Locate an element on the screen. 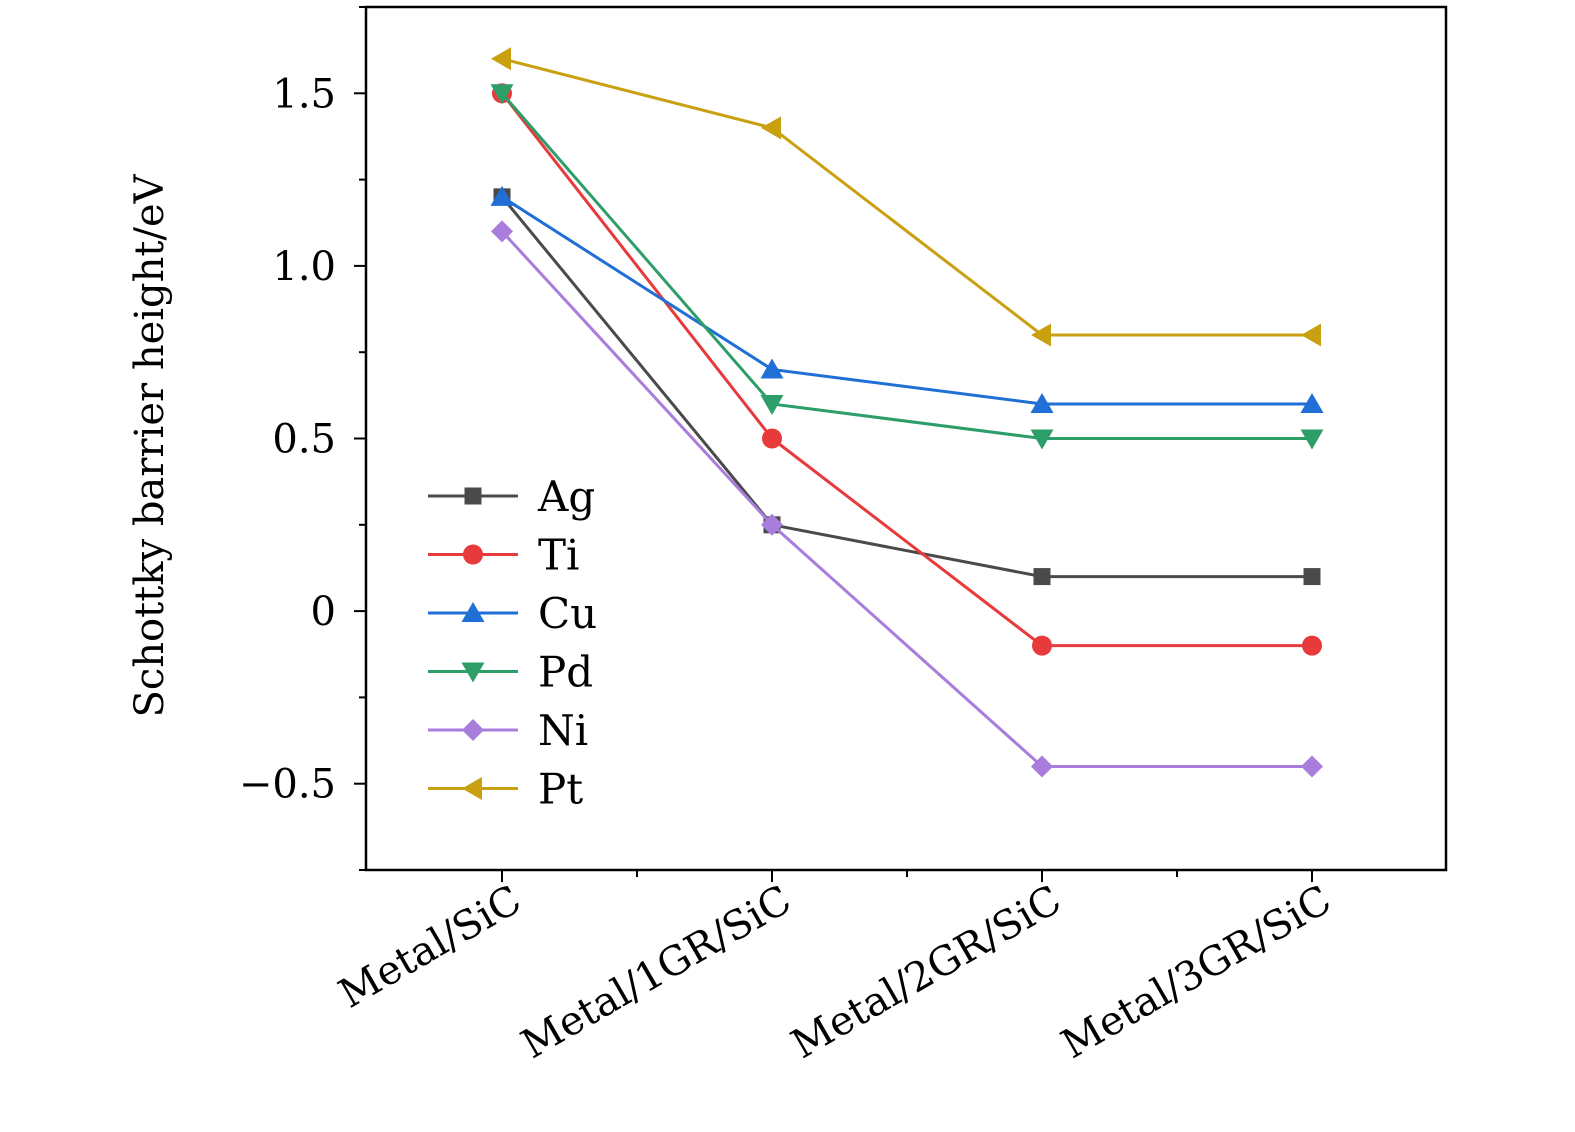 The height and width of the screenshot is (1132, 1575). series-cu is located at coordinates (907, 299).